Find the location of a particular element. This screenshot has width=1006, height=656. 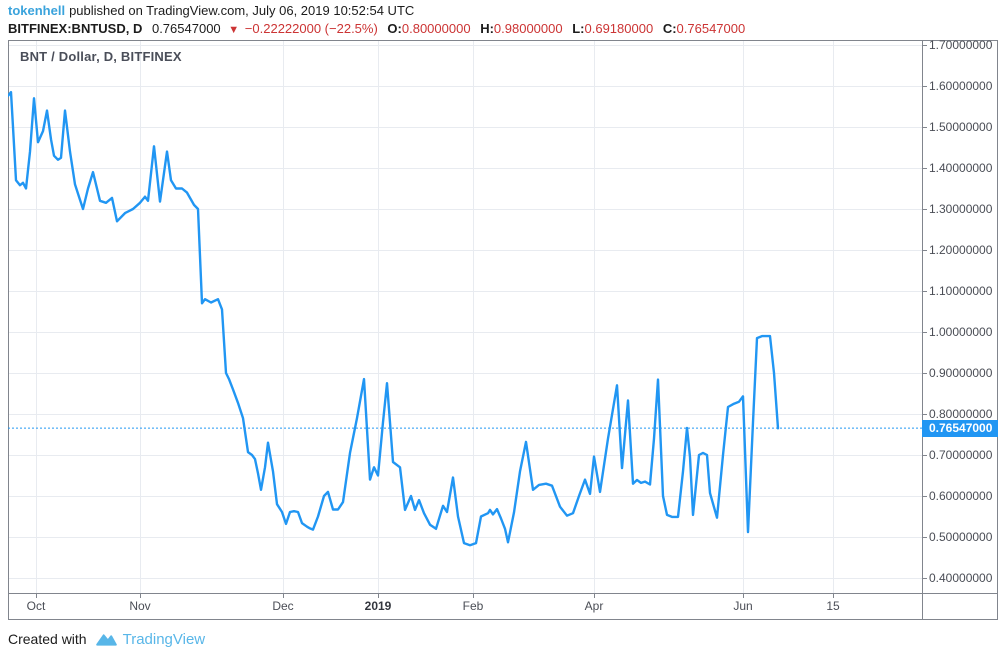

price-tick-label: 0.40000000 is located at coordinates (961, 577).